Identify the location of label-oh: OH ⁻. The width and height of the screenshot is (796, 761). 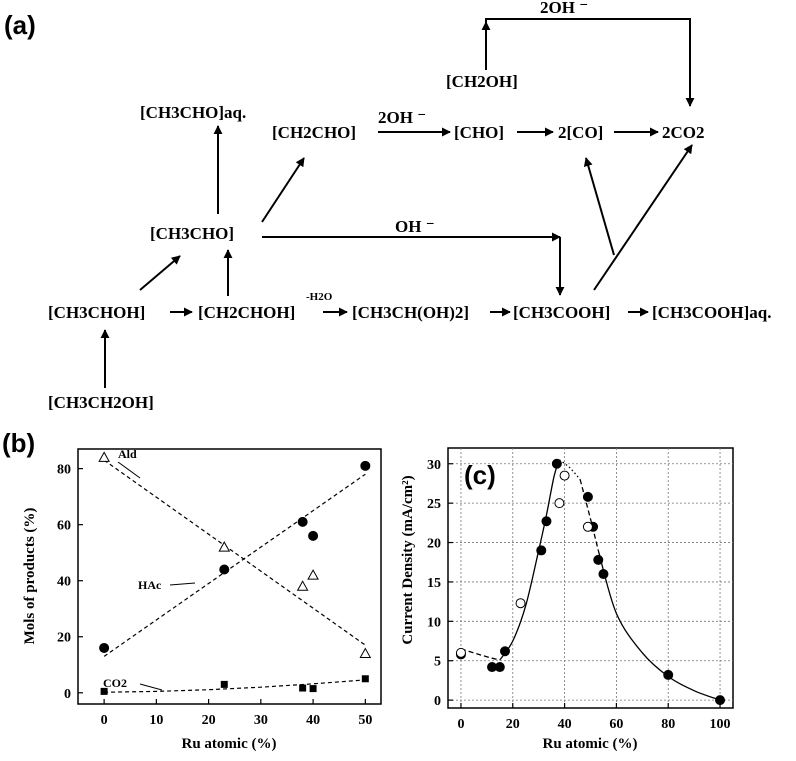
(415, 226).